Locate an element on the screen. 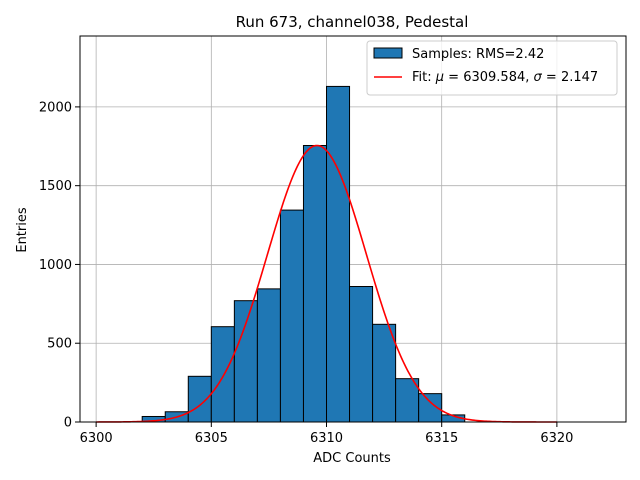  legend-label-fit: Fit: μ = 6309.584, σ = 2.147 is located at coordinates (505, 77).